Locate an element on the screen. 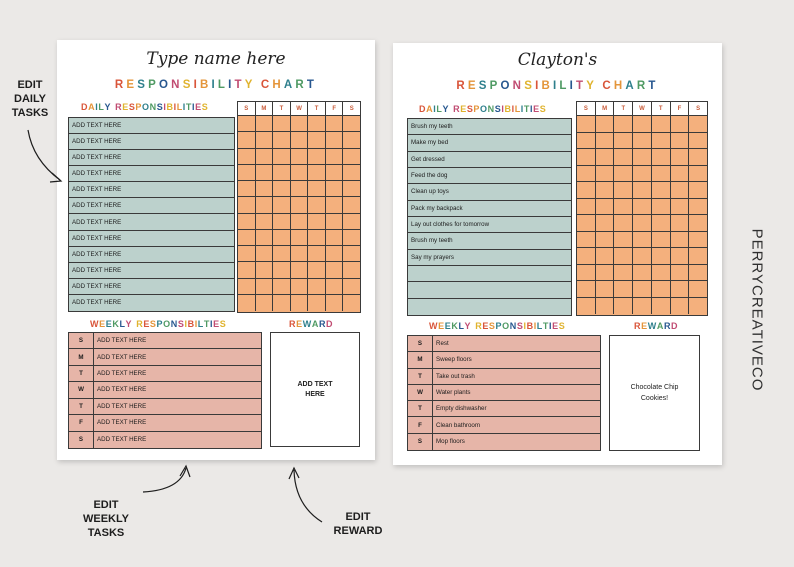  weekly-task: Sweep floors is located at coordinates (454, 360).